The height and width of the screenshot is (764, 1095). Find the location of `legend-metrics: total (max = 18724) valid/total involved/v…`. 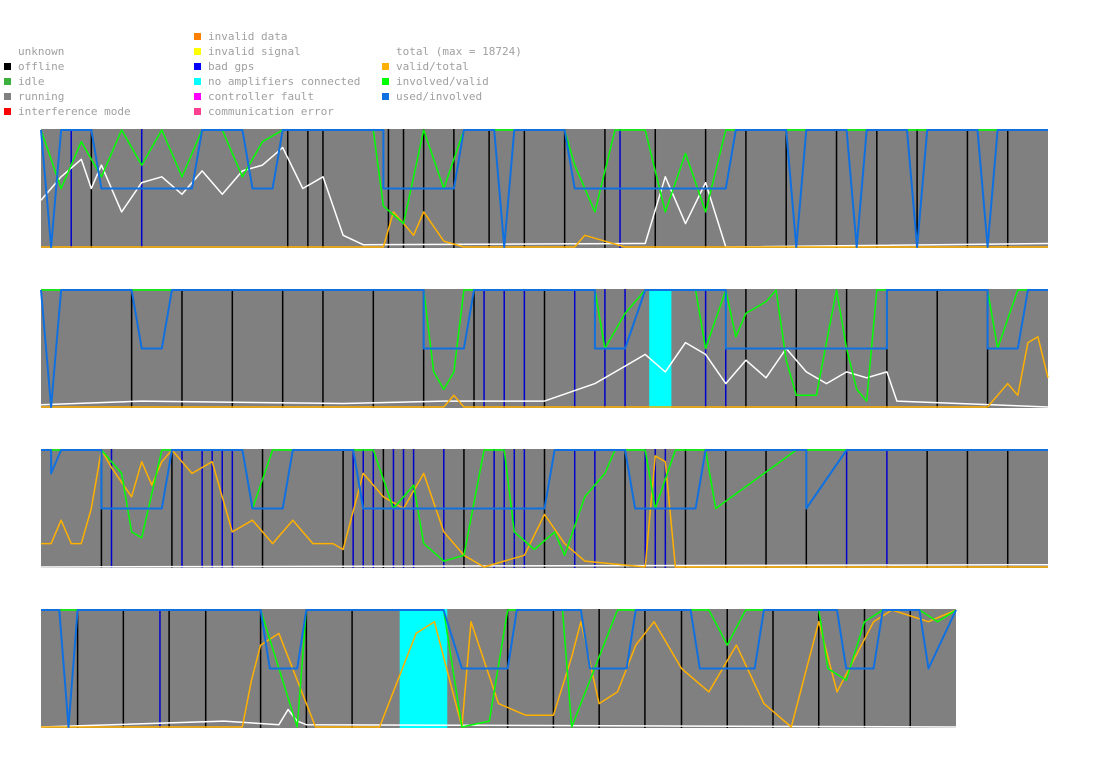

legend-metrics: total (max = 18724) valid/total involved/v… is located at coordinates (452, 74).